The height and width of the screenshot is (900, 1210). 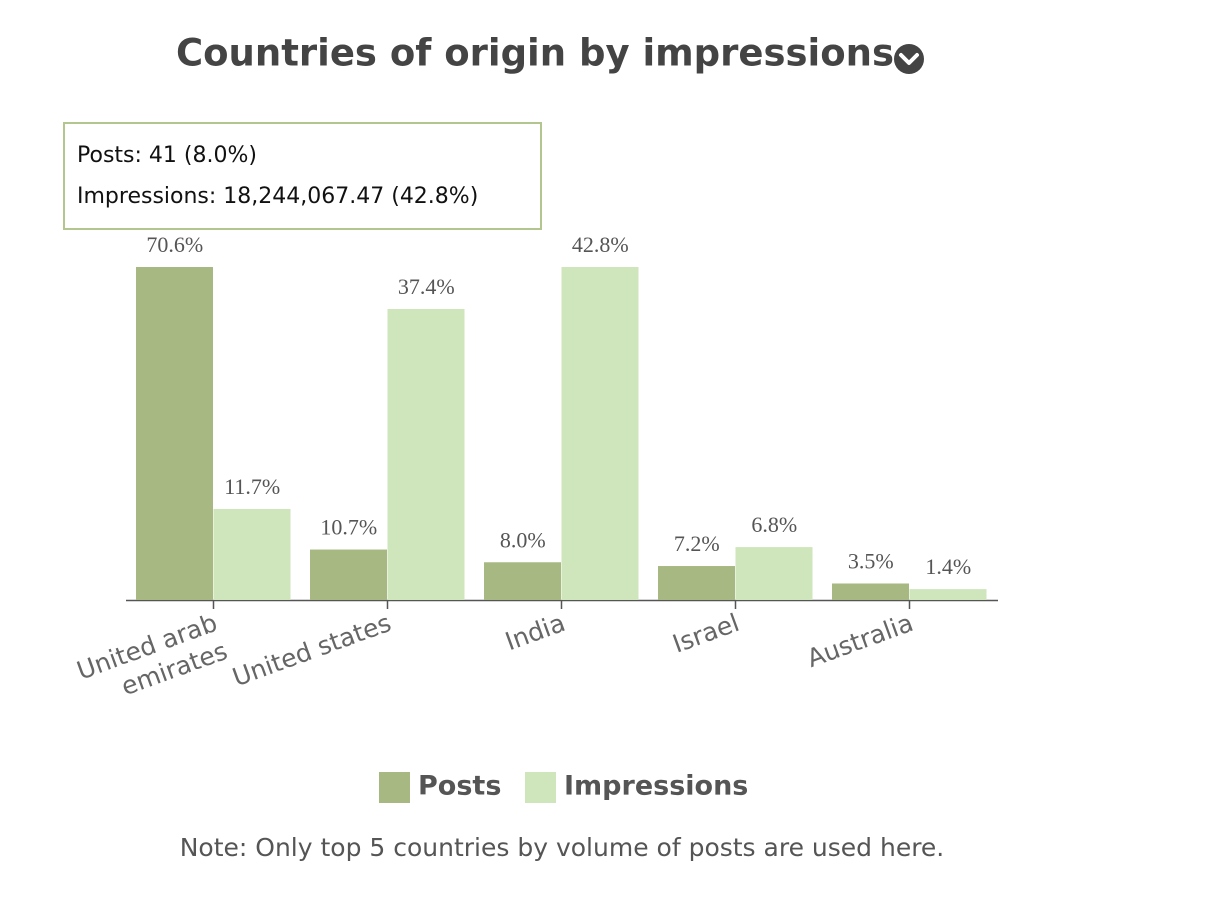 What do you see at coordinates (459, 786) in the screenshot?
I see `legend-label: Posts` at bounding box center [459, 786].